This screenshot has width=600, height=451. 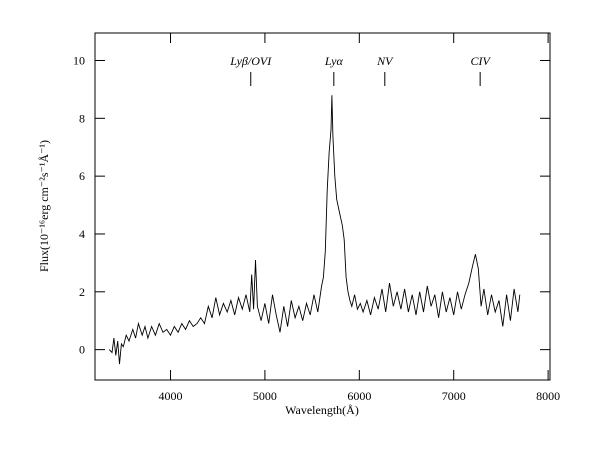 I want to click on x-tick-label: 8000, so click(x=548, y=396).